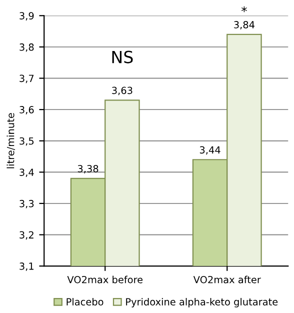 This screenshot has width=294, height=313. I want to click on y-tick-label: 3,6, so click(27, 110).